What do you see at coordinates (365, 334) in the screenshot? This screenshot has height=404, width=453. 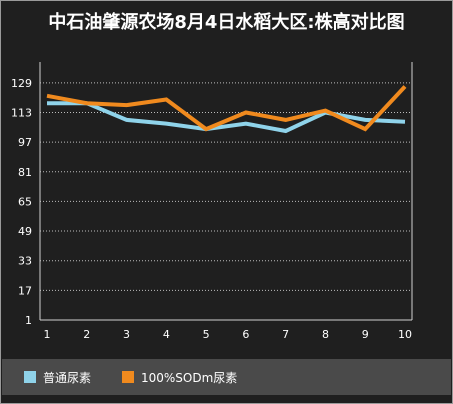 I see `x-tick-label: 9` at bounding box center [365, 334].